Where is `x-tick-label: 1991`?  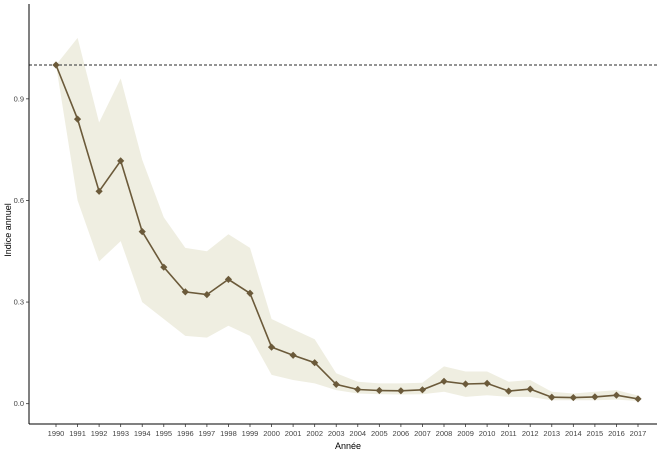
x-tick-label: 1991 is located at coordinates (77, 433).